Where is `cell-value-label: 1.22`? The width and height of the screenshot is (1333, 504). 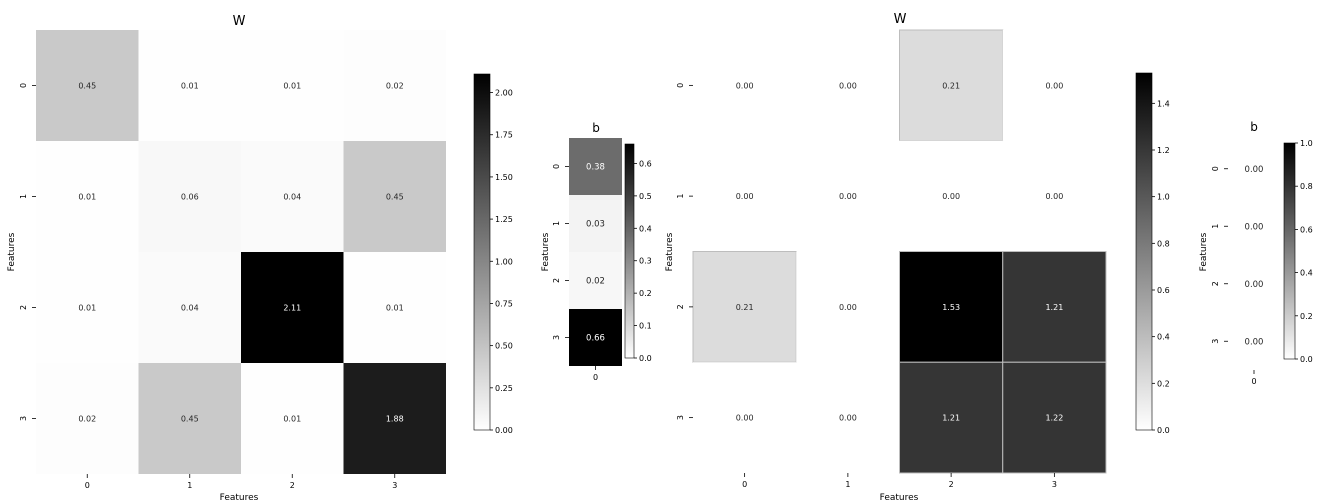
cell-value-label: 1.22 is located at coordinates (1054, 418).